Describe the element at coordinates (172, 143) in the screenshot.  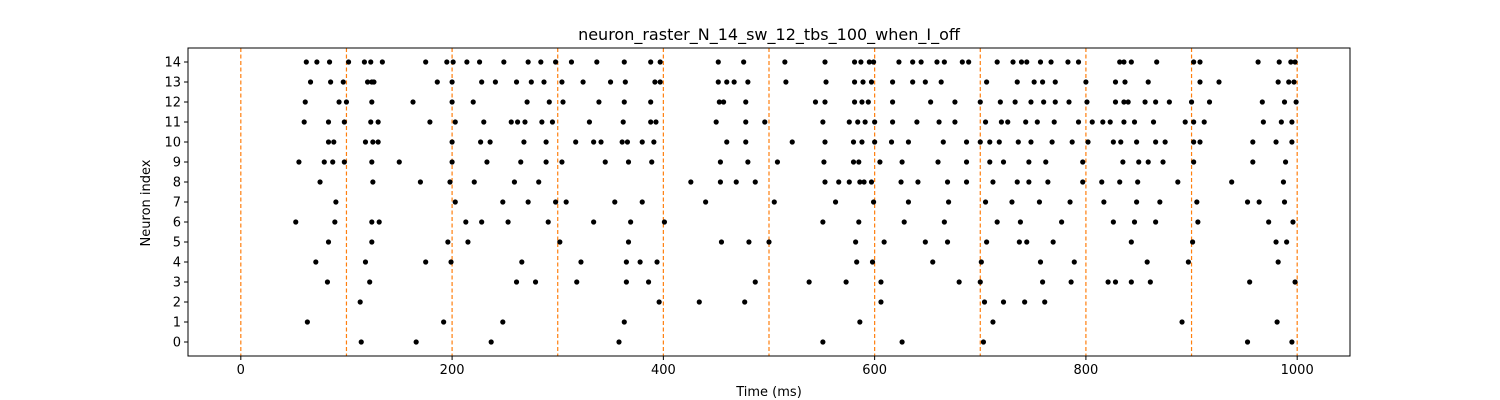
I see `y-tick-label: 10` at that location.